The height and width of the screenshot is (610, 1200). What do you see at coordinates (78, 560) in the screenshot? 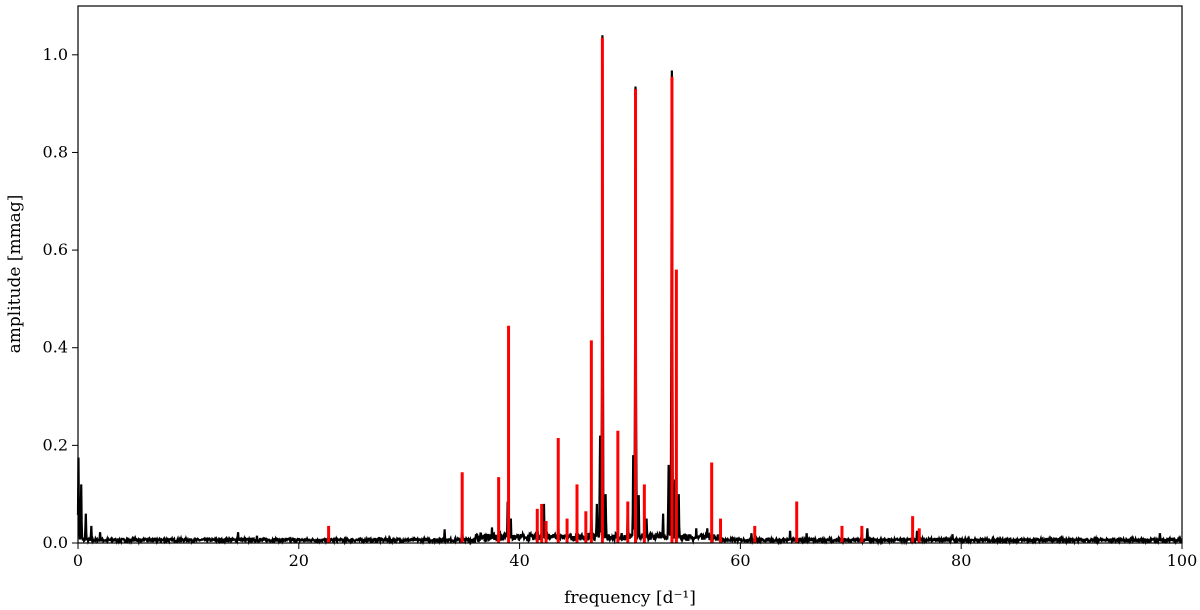
I see `x-tick-label: 0` at bounding box center [78, 560].